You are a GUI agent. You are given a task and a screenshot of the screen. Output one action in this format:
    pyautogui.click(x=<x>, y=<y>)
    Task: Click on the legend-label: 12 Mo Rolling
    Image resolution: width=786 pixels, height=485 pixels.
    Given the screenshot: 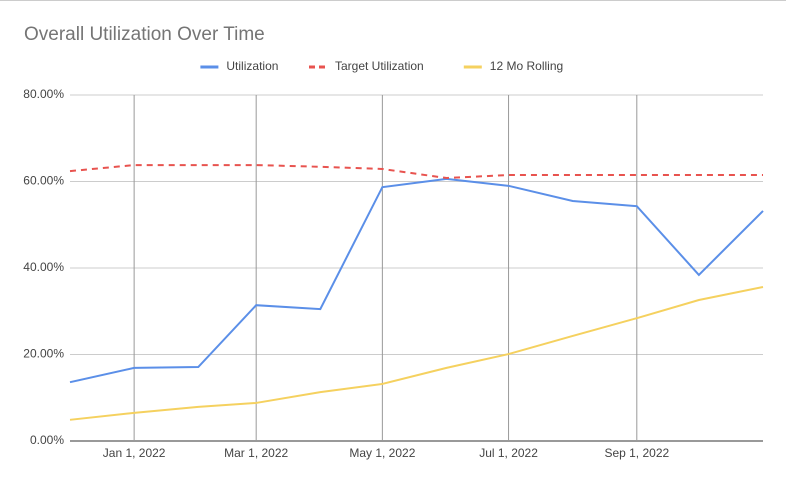 What is the action you would take?
    pyautogui.click(x=526, y=66)
    